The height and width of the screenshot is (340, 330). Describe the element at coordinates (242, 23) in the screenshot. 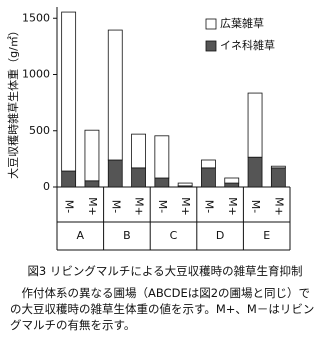

I see `legend-label: 広葉雑草` at that location.